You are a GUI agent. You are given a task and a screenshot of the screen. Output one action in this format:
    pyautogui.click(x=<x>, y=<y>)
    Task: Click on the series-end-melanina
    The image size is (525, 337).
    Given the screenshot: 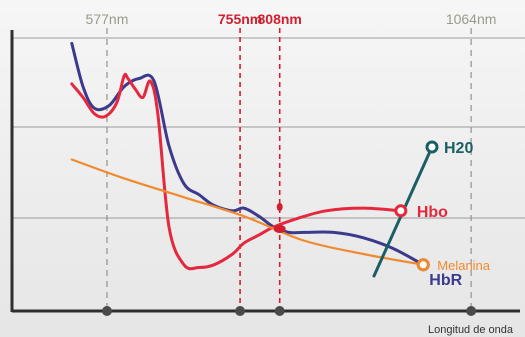 What is the action you would take?
    pyautogui.click(x=423, y=265)
    